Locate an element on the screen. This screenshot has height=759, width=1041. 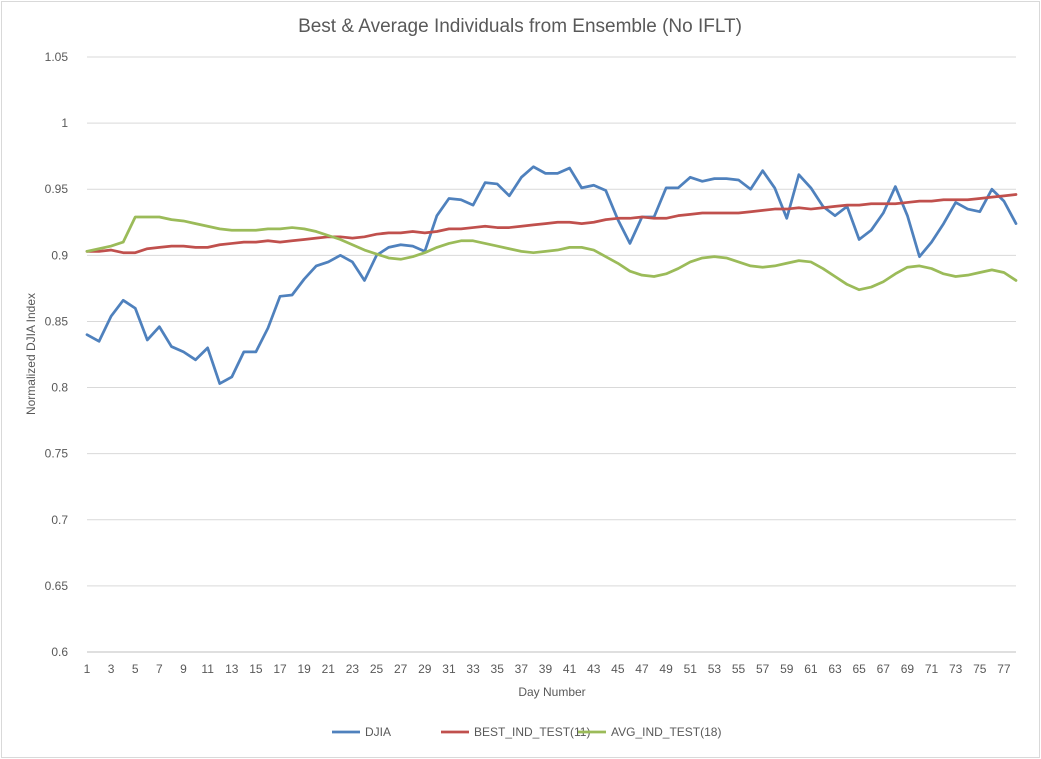
x-tick-label: 43 is located at coordinates (594, 669).